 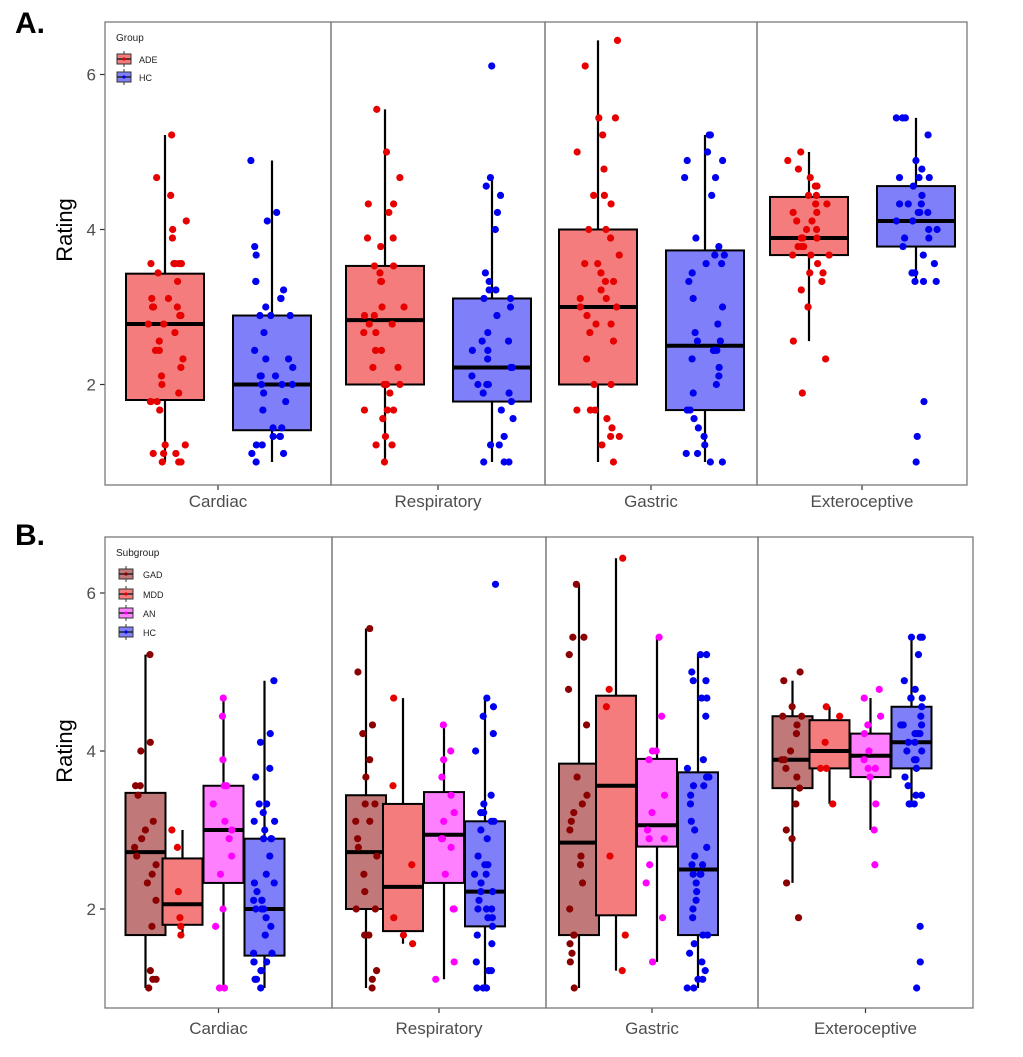 I want to click on y-tick-label: 4, so click(x=91, y=230).